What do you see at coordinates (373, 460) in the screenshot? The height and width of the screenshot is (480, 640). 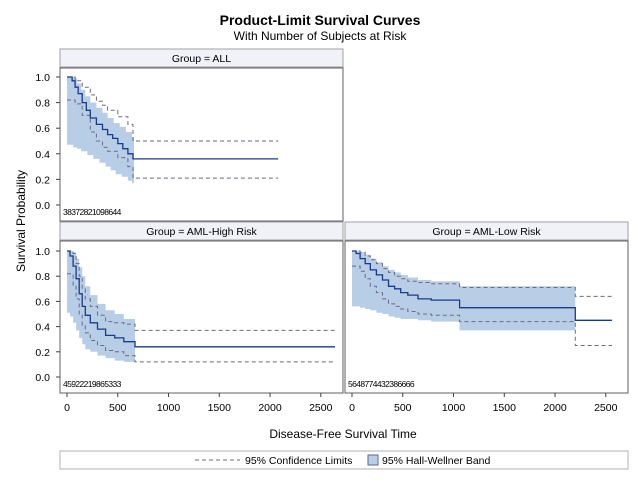 I see `legend-band-swatch` at bounding box center [373, 460].